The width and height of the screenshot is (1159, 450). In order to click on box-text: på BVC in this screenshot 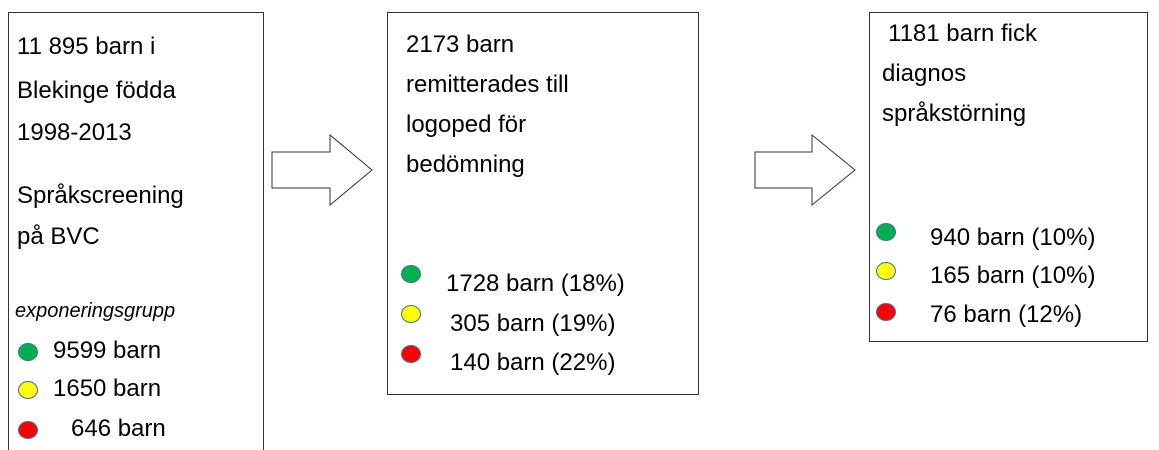, I will do `click(58, 236)`.